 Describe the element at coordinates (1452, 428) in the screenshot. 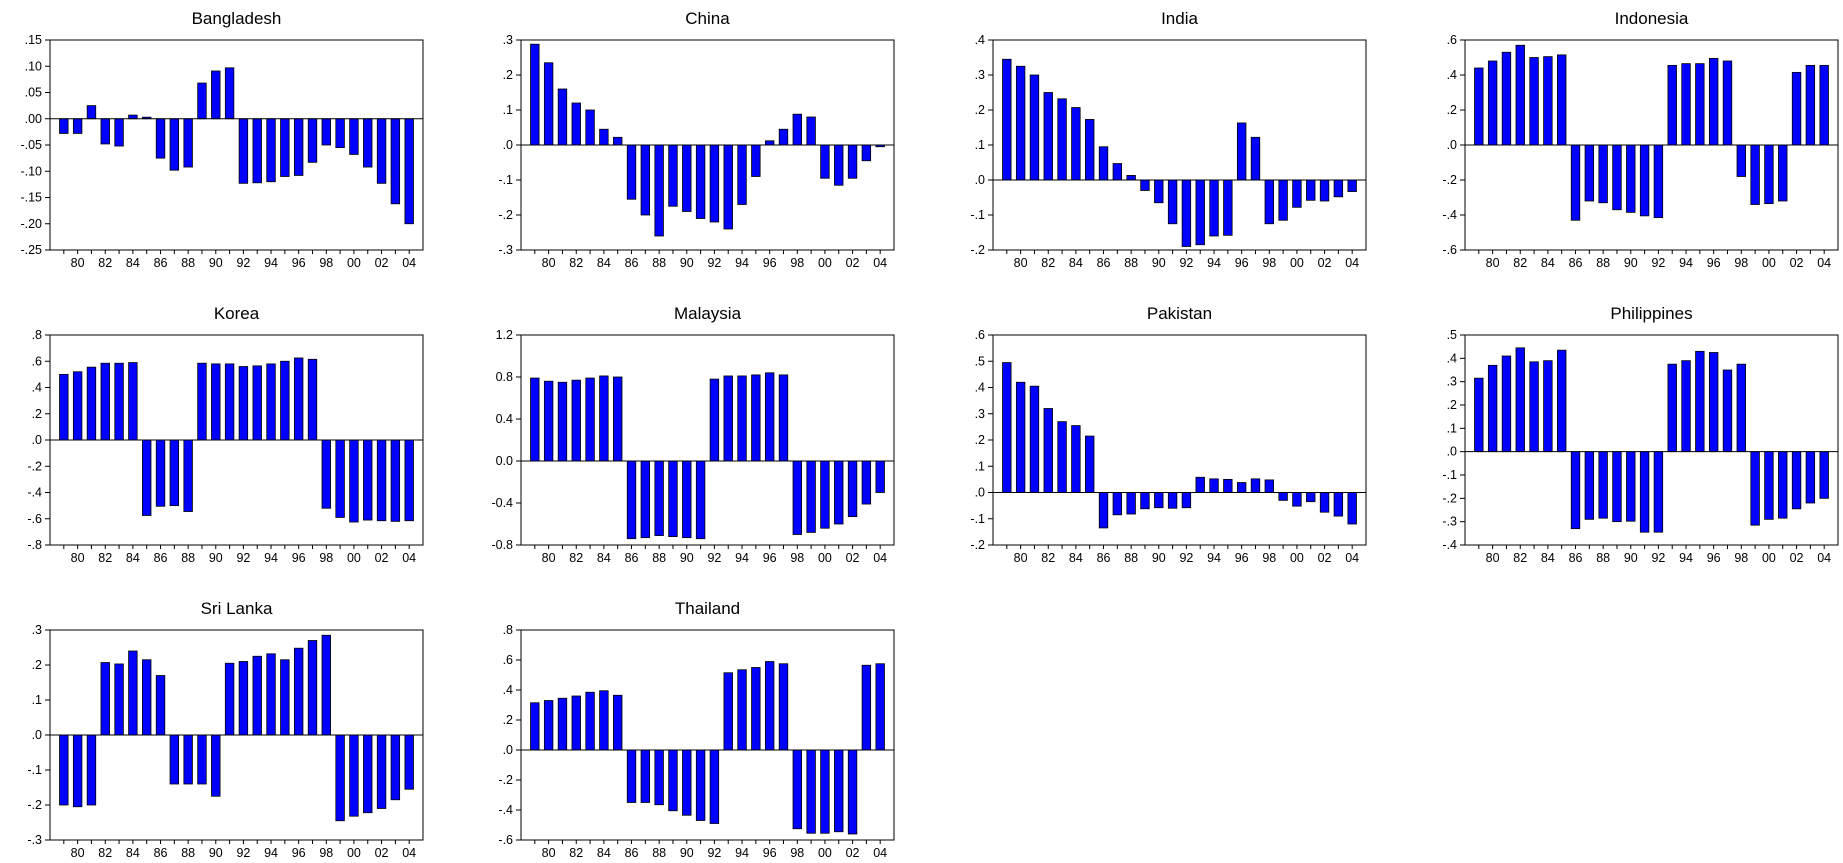

I see `y-tick-label: .1` at that location.